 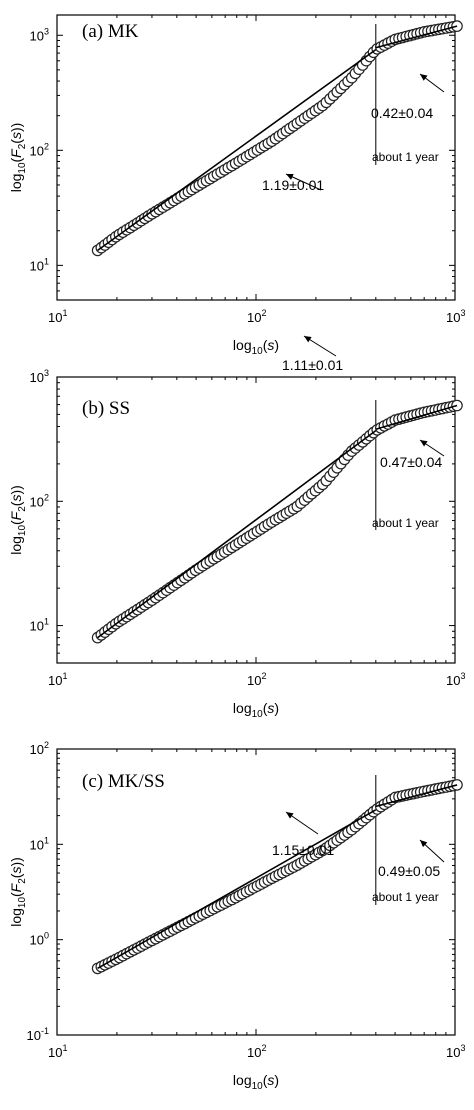 I want to click on slope-label: 0.49±0.05, so click(x=409, y=871).